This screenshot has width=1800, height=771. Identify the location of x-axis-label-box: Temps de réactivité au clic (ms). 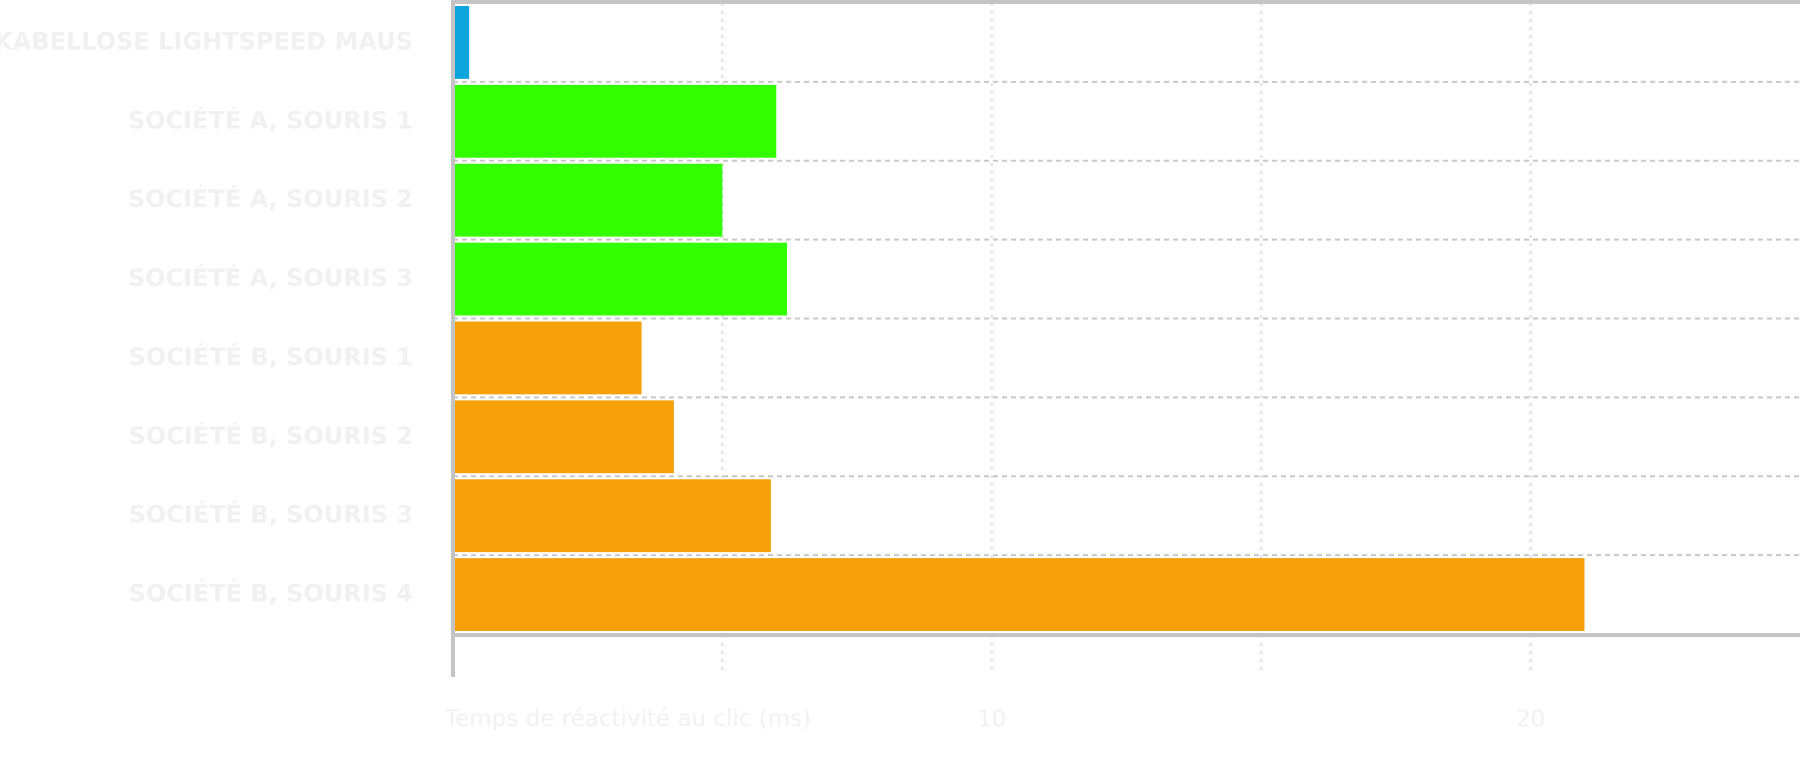
(628, 719).